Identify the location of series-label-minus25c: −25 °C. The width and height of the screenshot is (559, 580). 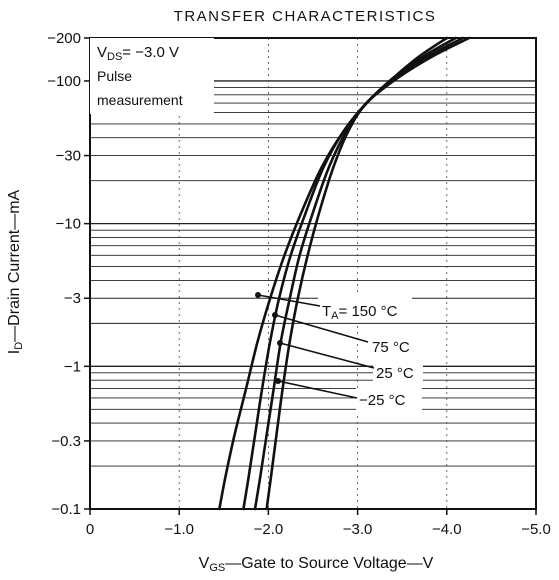
(382, 400).